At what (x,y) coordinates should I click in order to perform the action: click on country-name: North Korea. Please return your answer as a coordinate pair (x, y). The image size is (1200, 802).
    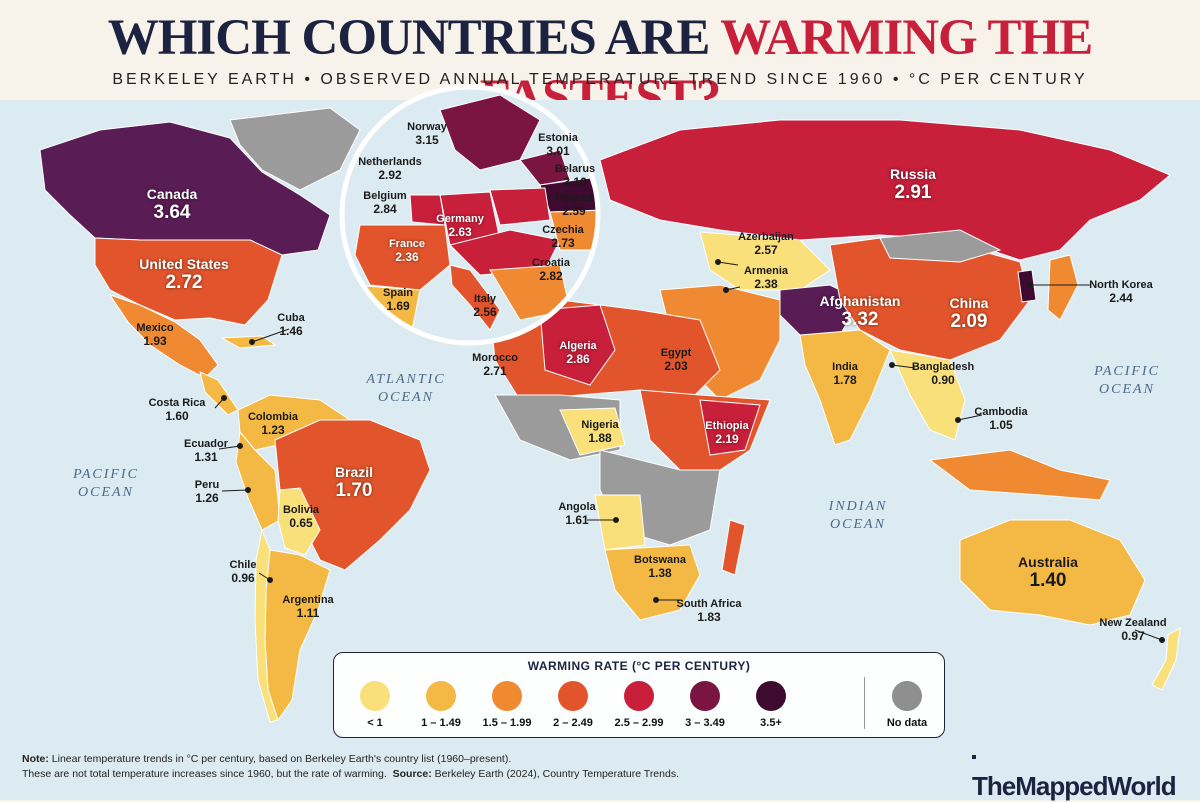
    Looking at the image, I should click on (1121, 284).